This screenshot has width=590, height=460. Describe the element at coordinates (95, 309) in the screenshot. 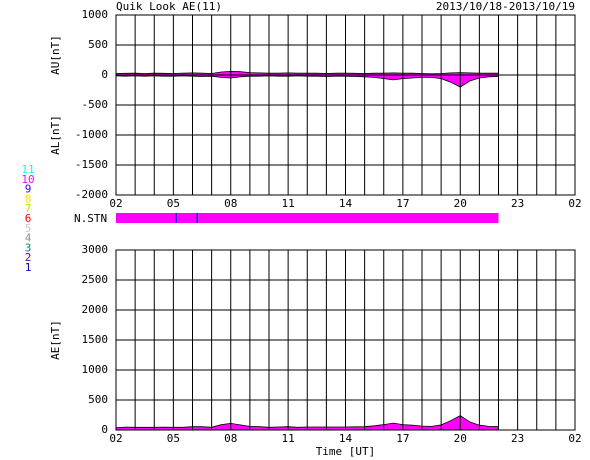

I see `y-tick-label: 2000` at that location.